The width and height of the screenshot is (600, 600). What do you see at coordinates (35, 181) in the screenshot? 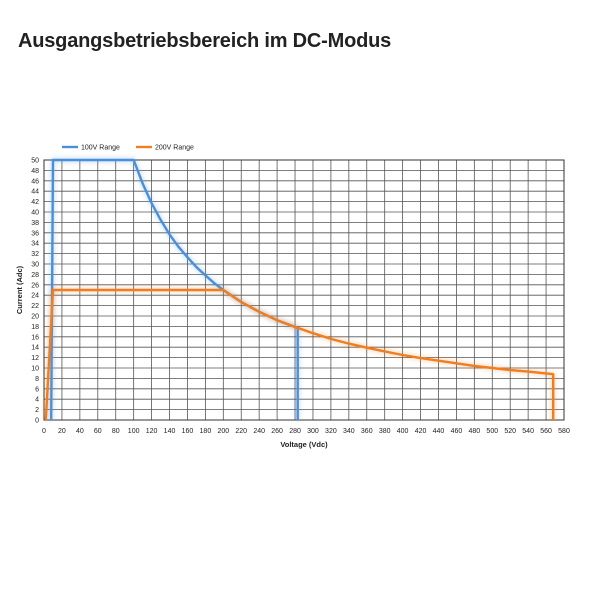
I see `y-tick-label: 46` at bounding box center [35, 181].